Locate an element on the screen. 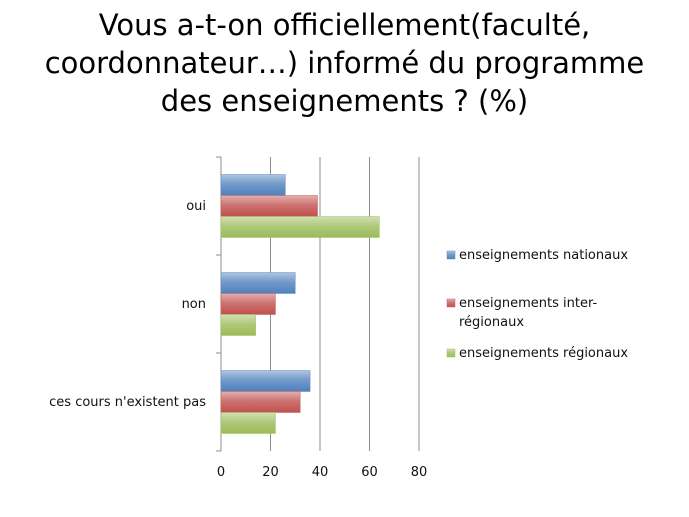  x-tick-label-60: 60 is located at coordinates (369, 472).